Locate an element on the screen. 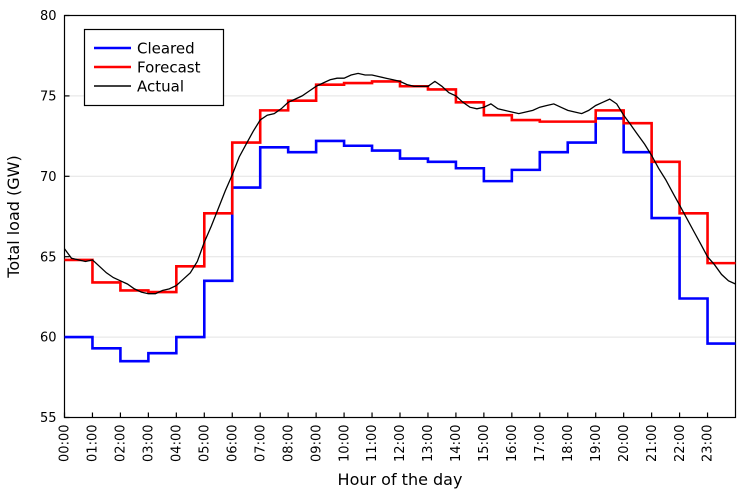  x-tick-label: 00:00 is located at coordinates (65, 443).